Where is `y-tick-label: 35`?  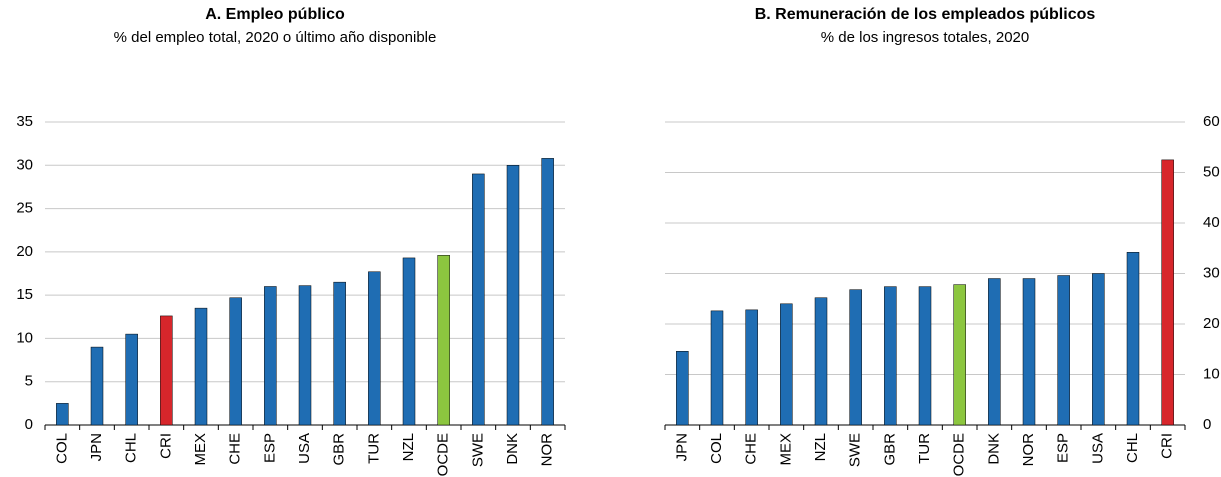 y-tick-label: 35 is located at coordinates (24, 121).